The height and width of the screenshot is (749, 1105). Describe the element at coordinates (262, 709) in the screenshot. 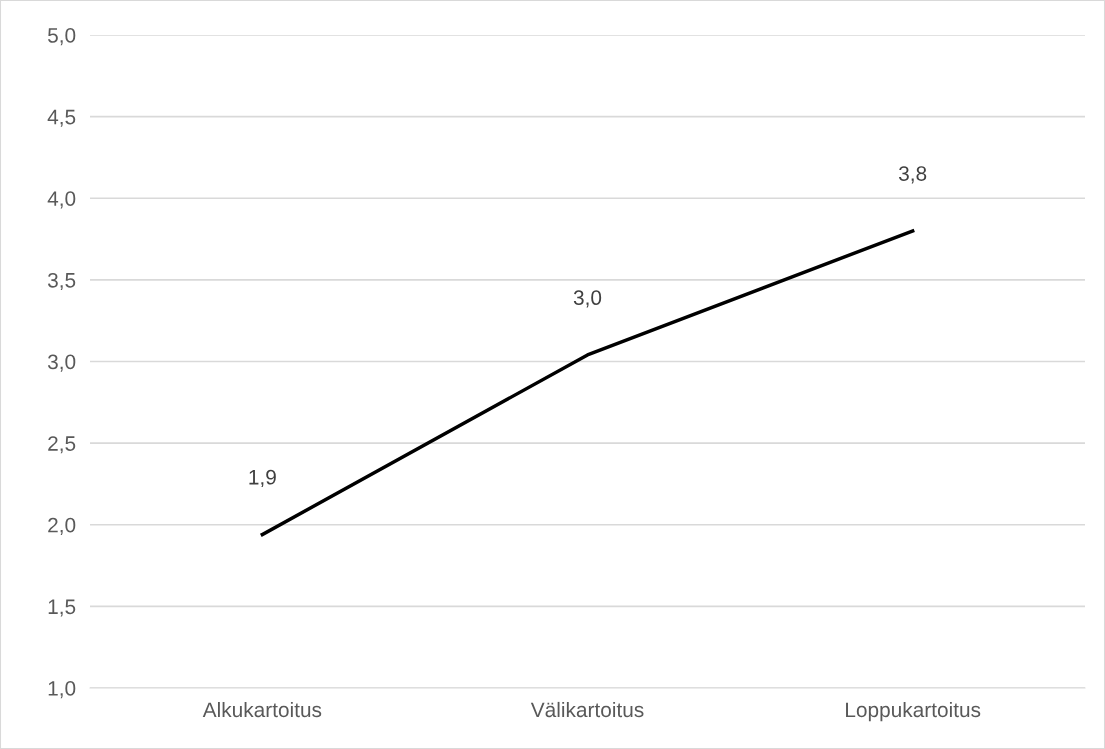

I see `x-tick-label: Alkukartoitus` at that location.